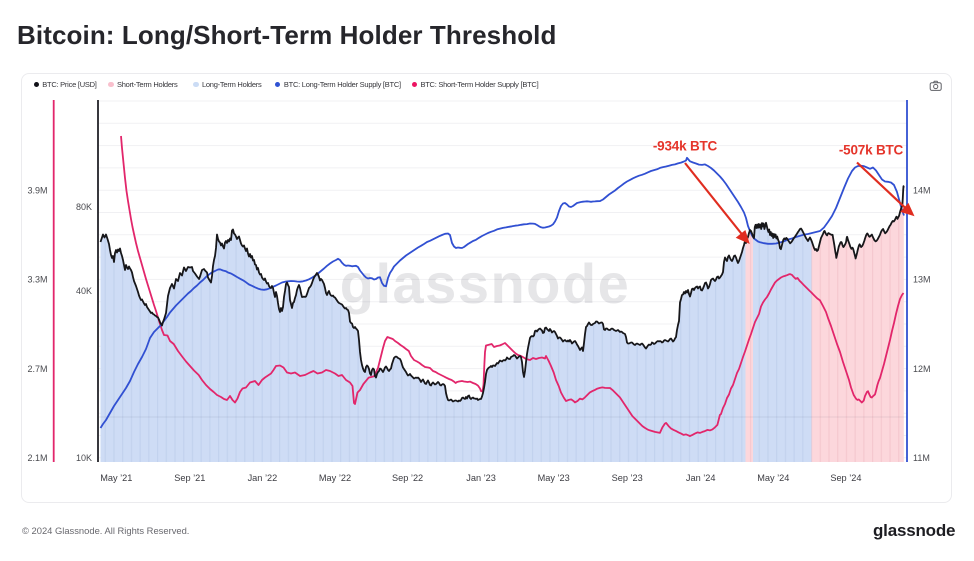  I want to click on svg-text: Sep ’21, so click(189, 478).